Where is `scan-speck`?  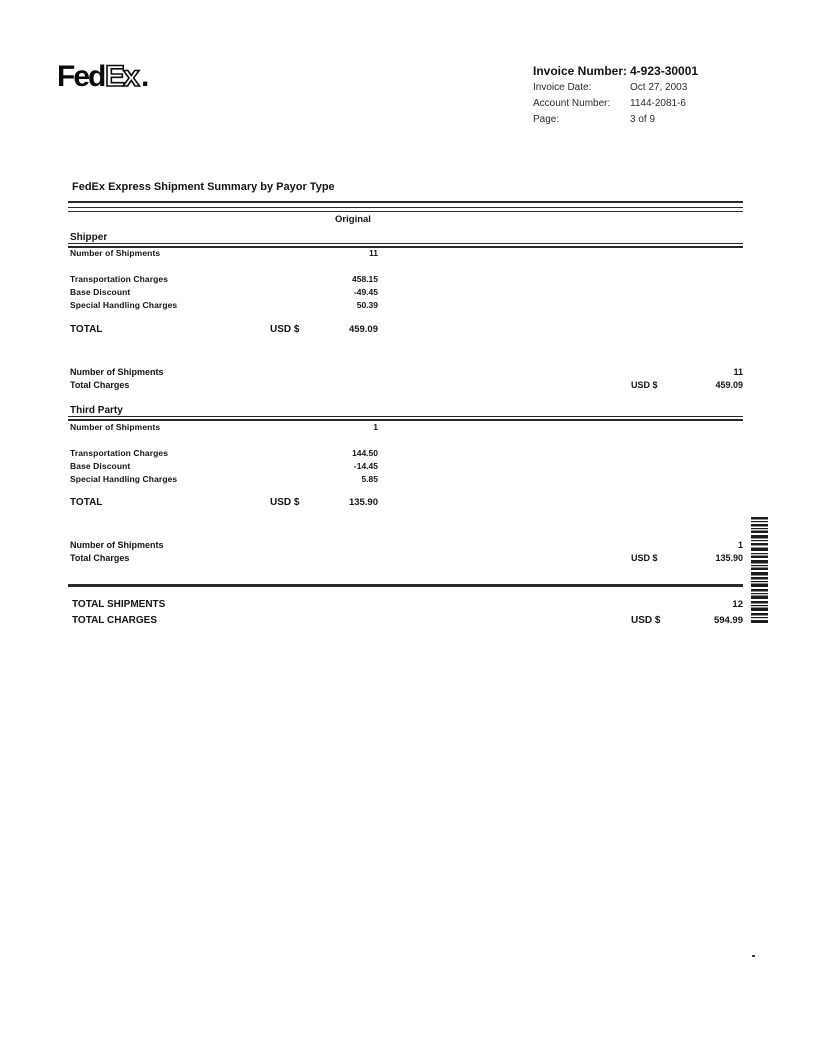
scan-speck is located at coordinates (753, 956).